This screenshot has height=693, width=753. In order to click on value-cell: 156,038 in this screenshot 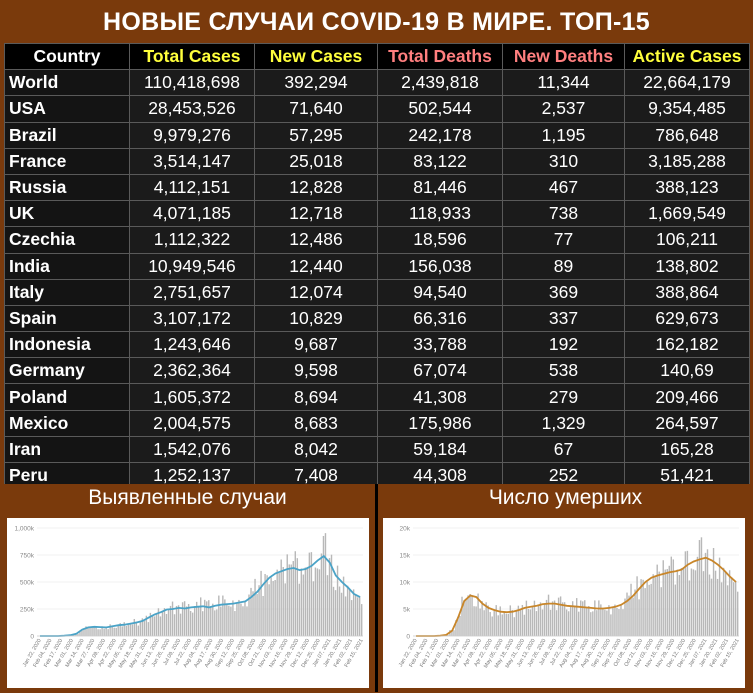, I will do `click(440, 266)`.